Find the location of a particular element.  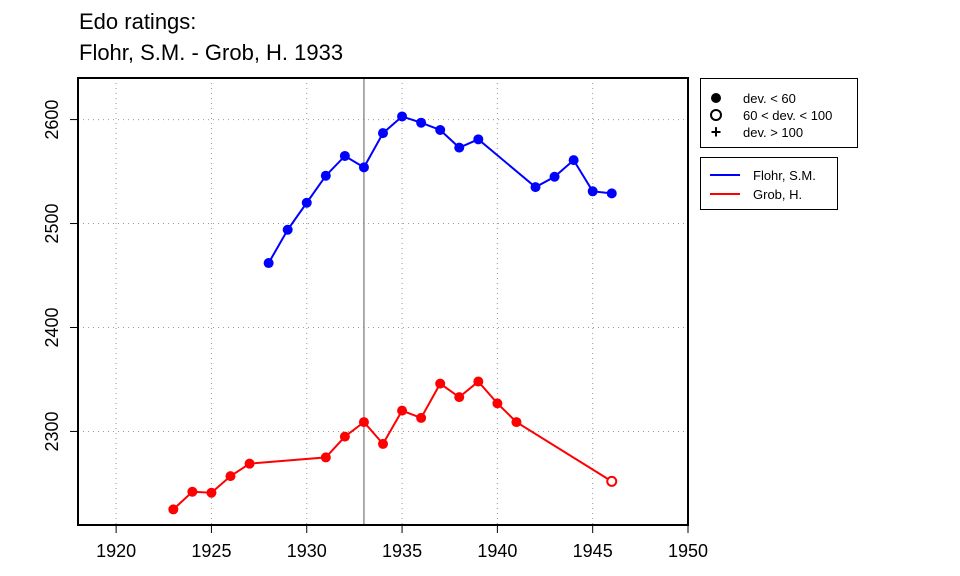

marker-legend: dev. < 60 60 < dev. < 100 + dev. > 100 is located at coordinates (779, 113).